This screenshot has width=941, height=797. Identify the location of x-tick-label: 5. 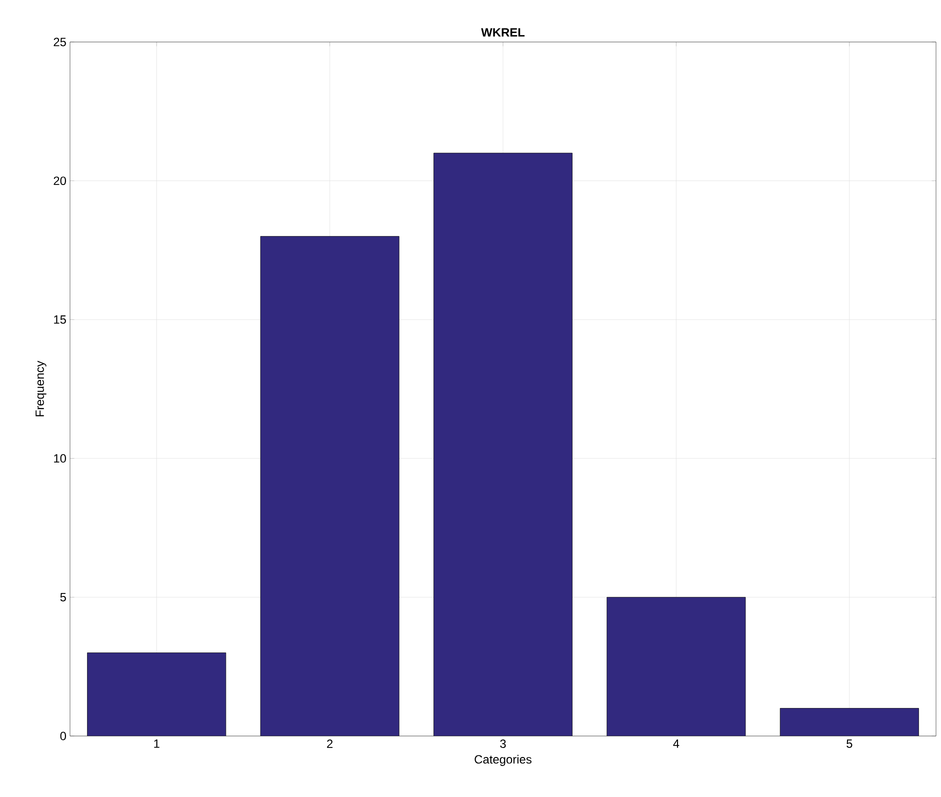
(849, 744).